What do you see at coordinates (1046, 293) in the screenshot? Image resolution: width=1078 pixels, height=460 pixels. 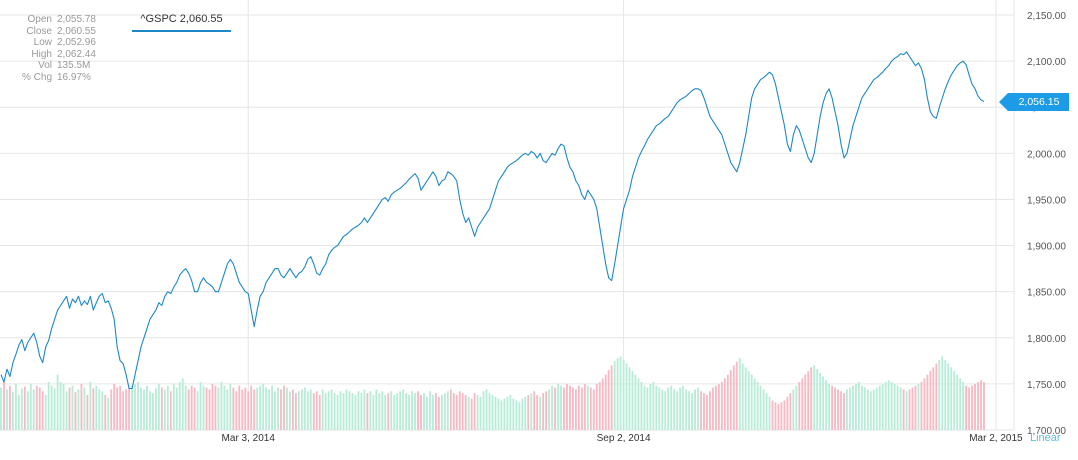 I see `y-tick-label: 1,850.00` at bounding box center [1046, 293].